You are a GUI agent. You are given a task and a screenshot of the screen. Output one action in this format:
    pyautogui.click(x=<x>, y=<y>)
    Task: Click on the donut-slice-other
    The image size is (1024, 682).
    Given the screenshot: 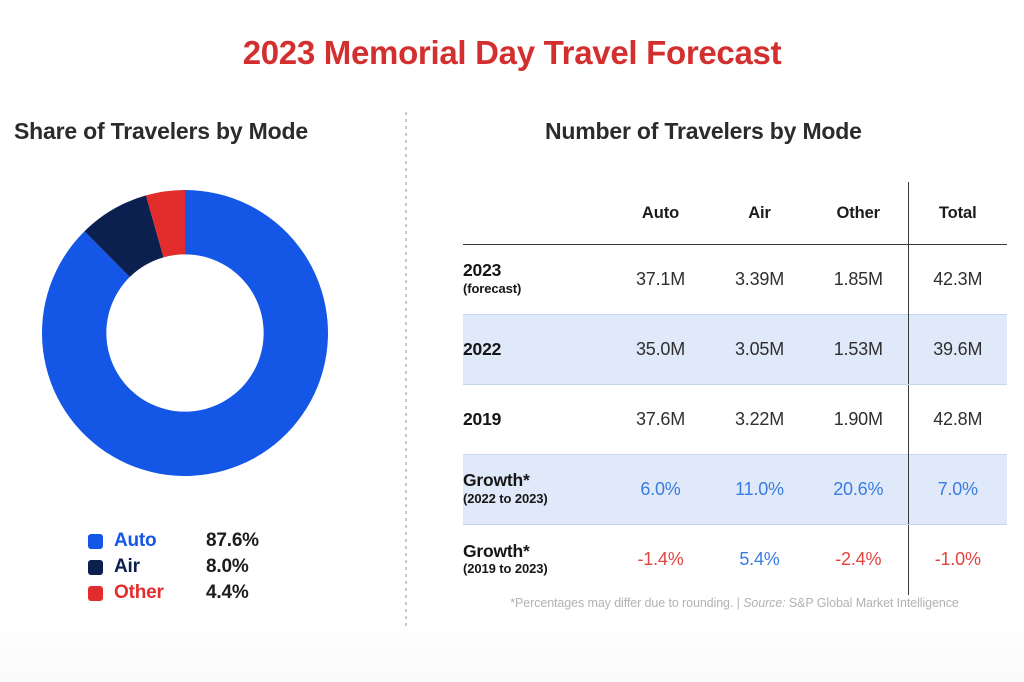 What is the action you would take?
    pyautogui.click(x=165, y=224)
    